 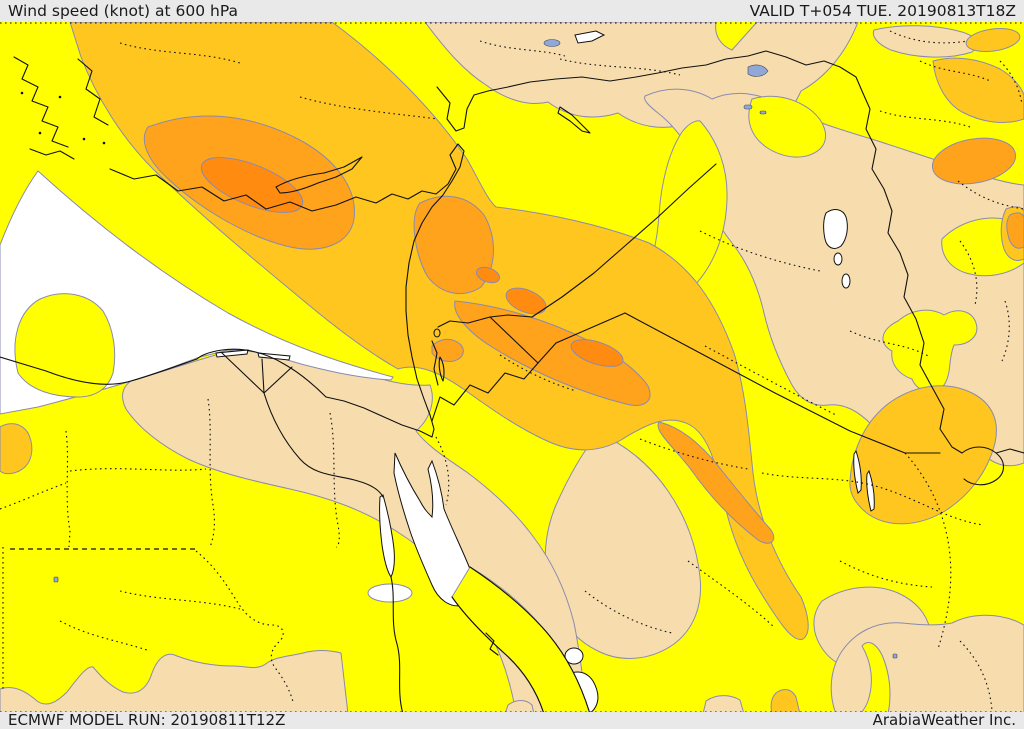 What do you see at coordinates (163, 373) in the screenshot?
I see `nile-delta-coast` at bounding box center [163, 373].